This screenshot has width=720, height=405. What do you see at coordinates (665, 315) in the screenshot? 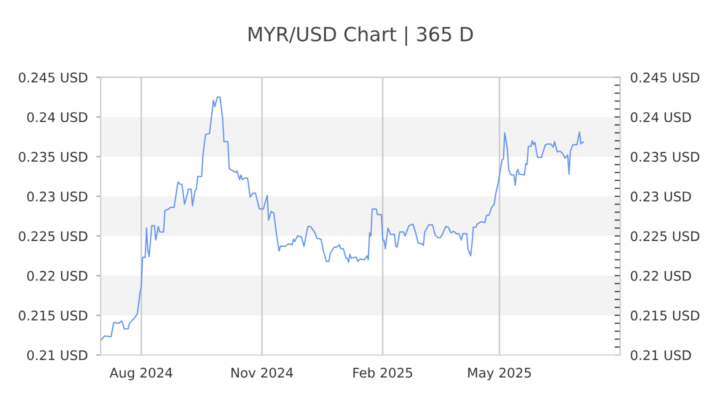
I see `y2-tick-label: 0.215 USD` at bounding box center [665, 315].